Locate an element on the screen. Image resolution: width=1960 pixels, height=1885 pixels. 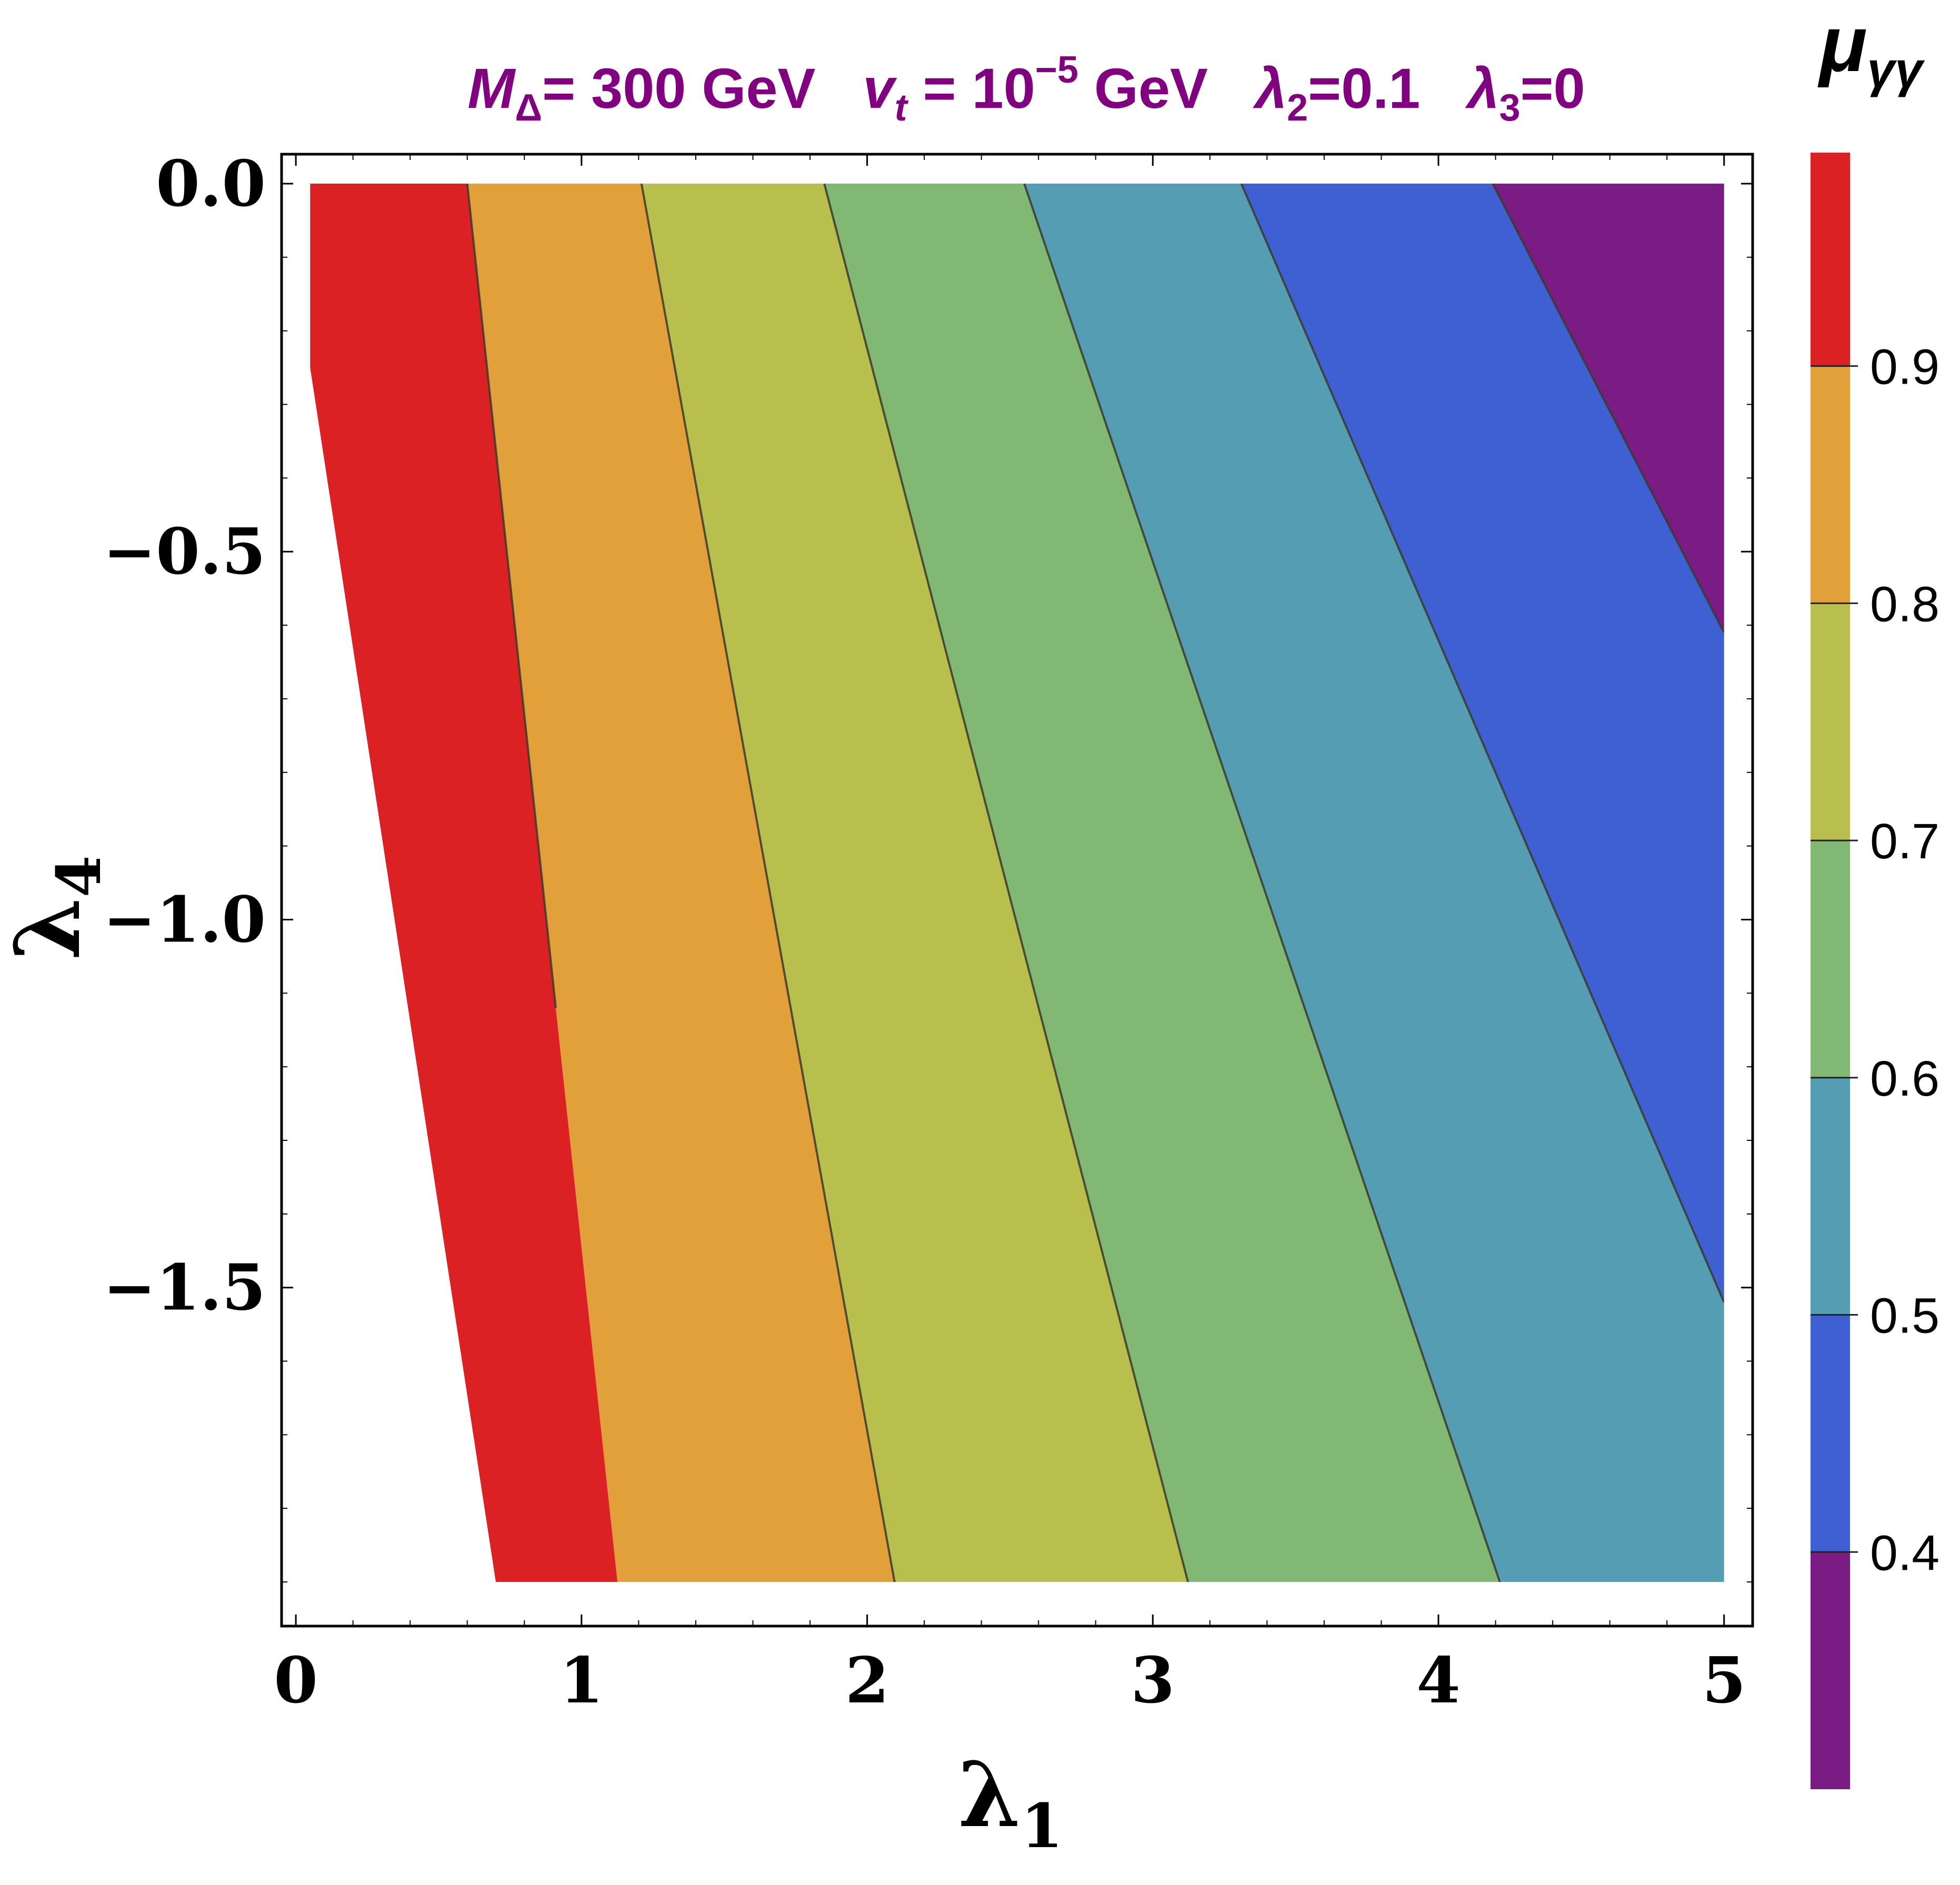
title-l3-sub: 3 is located at coordinates (1509, 108).